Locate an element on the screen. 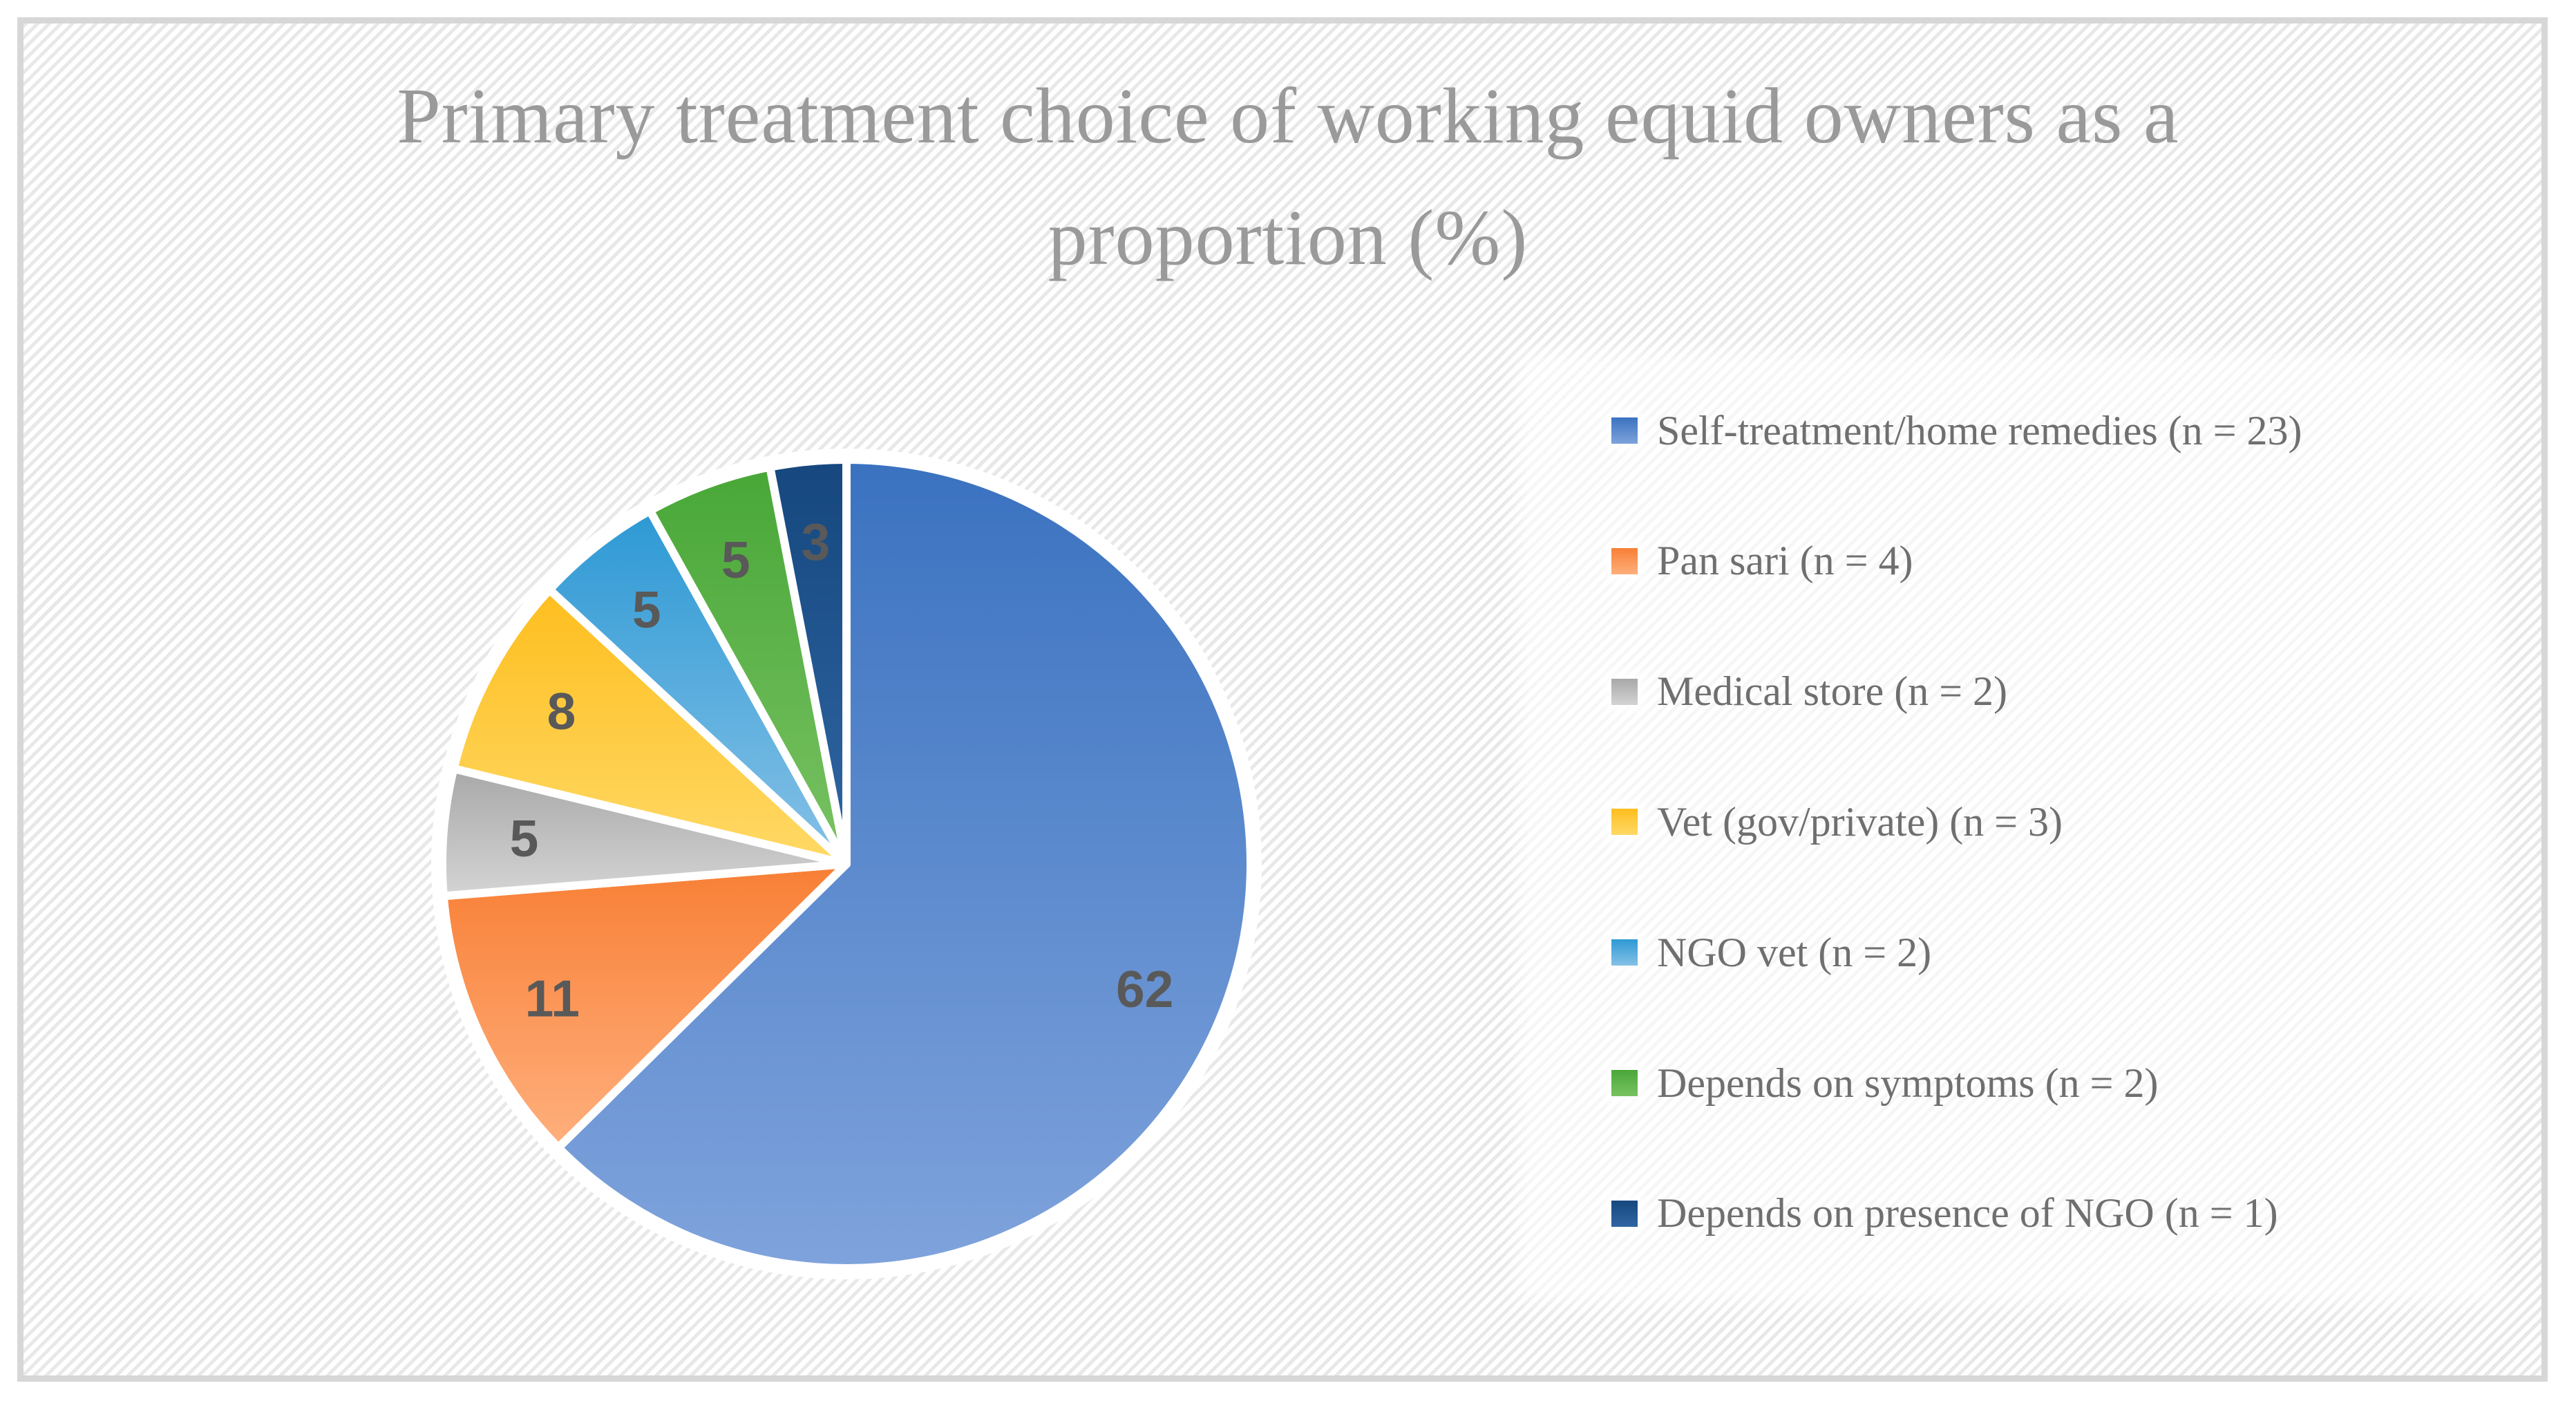 The width and height of the screenshot is (2576, 1410). legend-item-self-treatment: Self-treatment/home remedies (n = 23) is located at coordinates (2043, 430).